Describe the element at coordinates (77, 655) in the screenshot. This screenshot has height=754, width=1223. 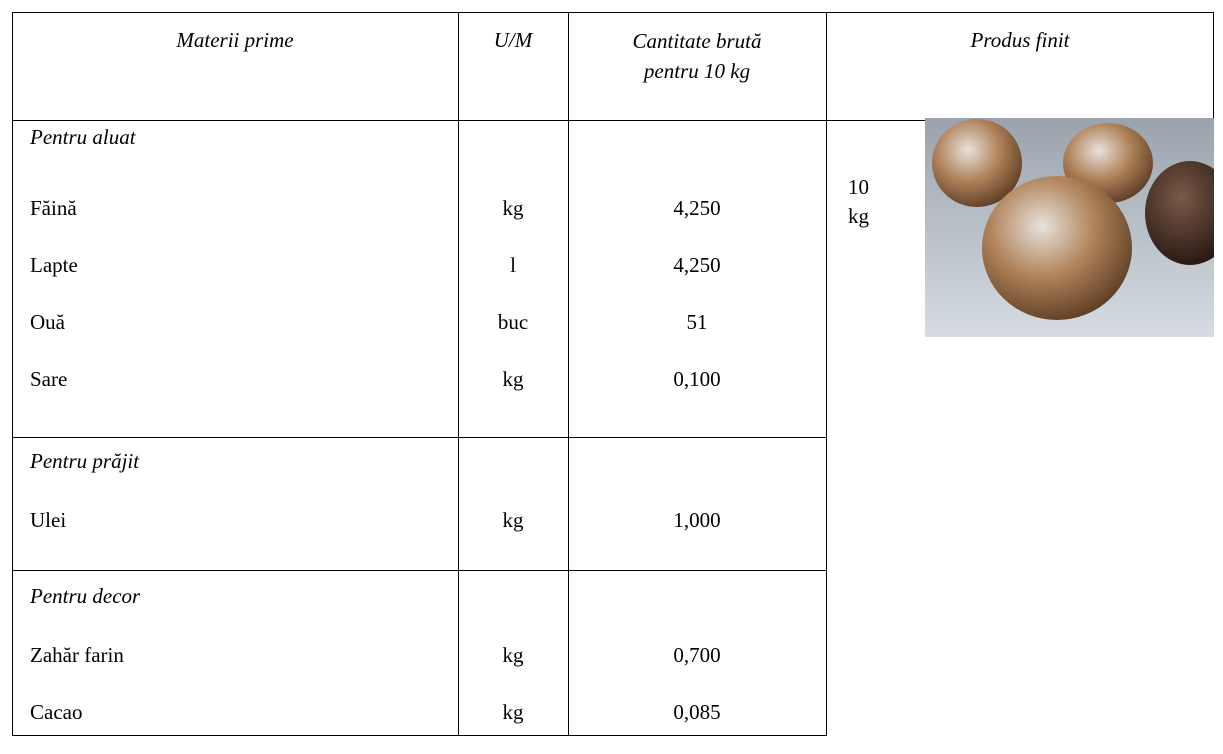
I see `ingredient: Zahăr farin` at that location.